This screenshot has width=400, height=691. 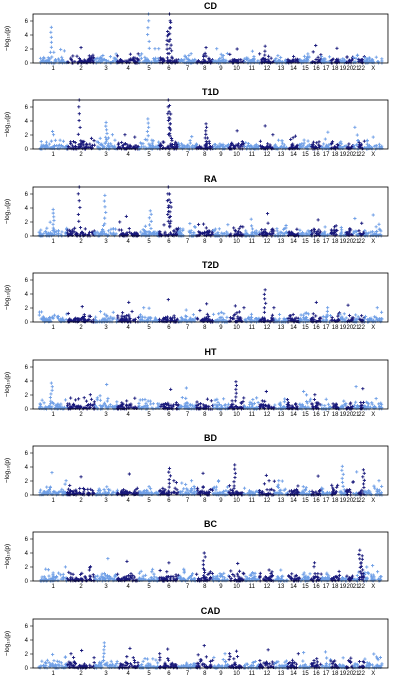 What do you see at coordinates (305, 155) in the screenshot?
I see `x-tick-label: 15` at bounding box center [305, 155].